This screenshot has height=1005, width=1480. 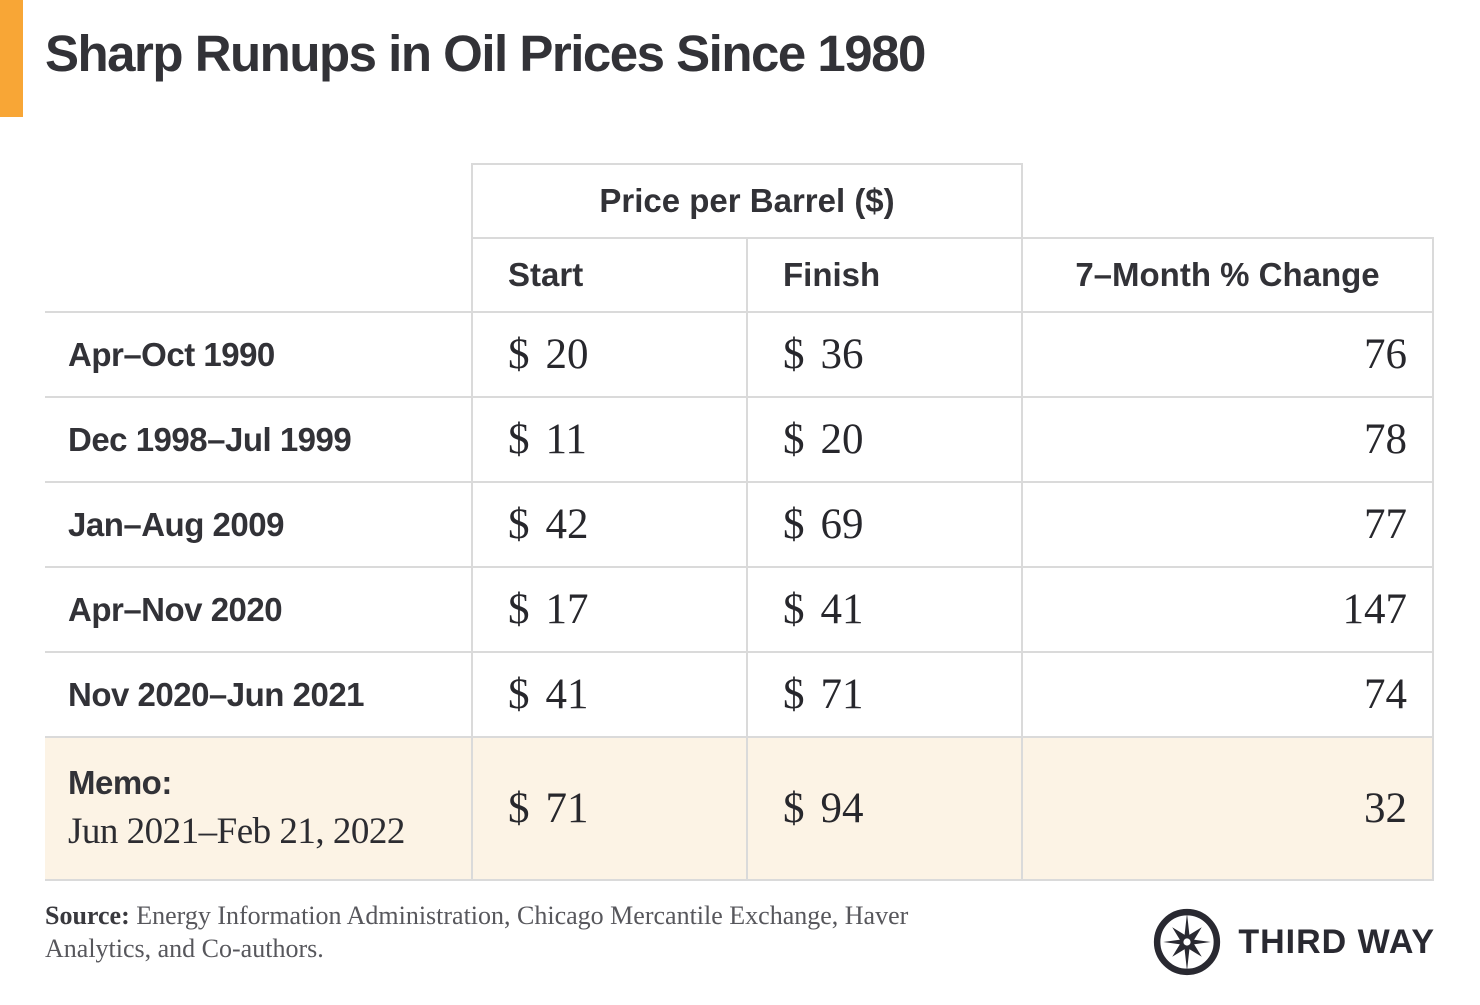 I want to click on finish-price-value: 94, so click(x=842, y=808).